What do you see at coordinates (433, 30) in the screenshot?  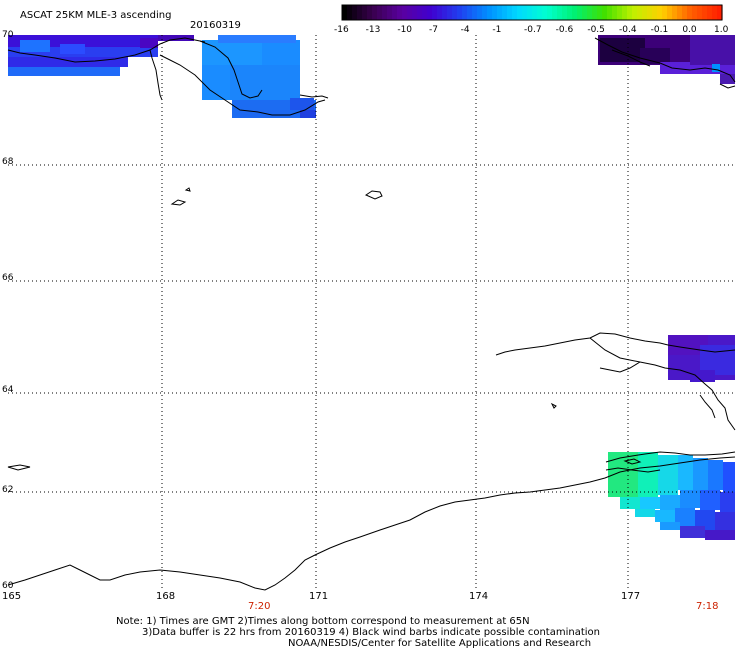 I see `colorbar-tick-label: -7` at bounding box center [433, 30].